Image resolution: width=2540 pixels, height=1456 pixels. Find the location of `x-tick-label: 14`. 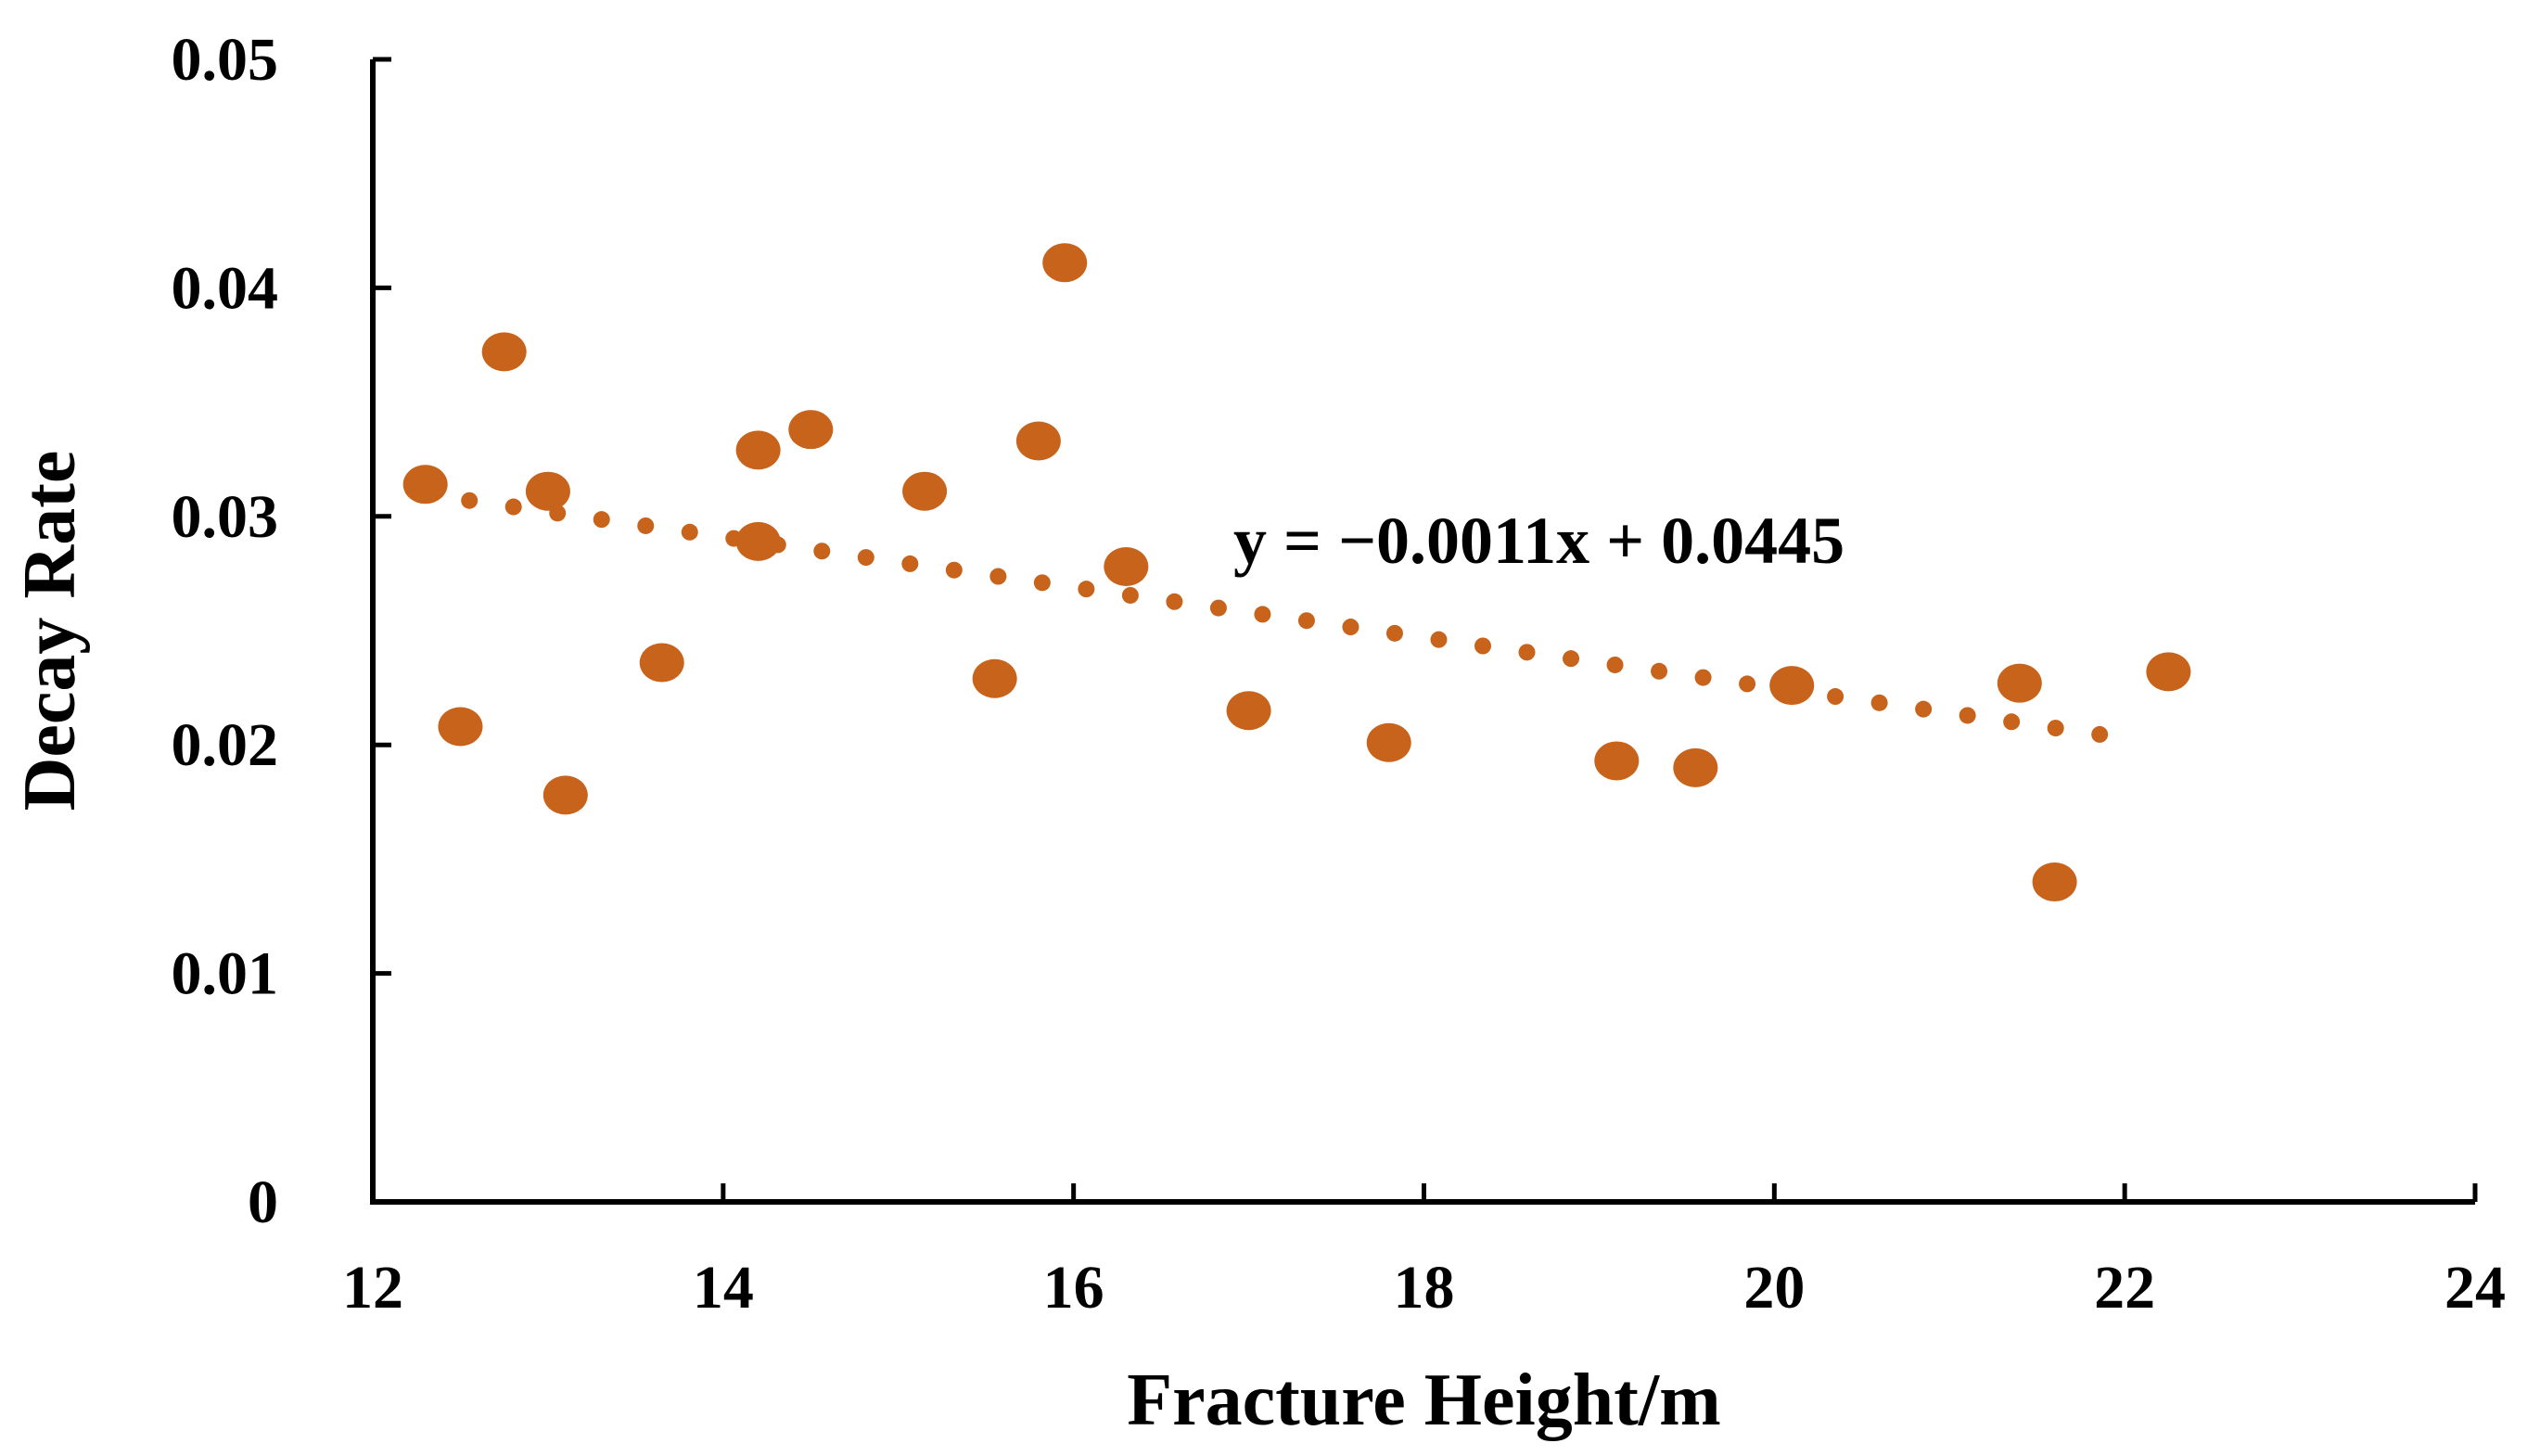

x-tick-label: 14 is located at coordinates (723, 1288).